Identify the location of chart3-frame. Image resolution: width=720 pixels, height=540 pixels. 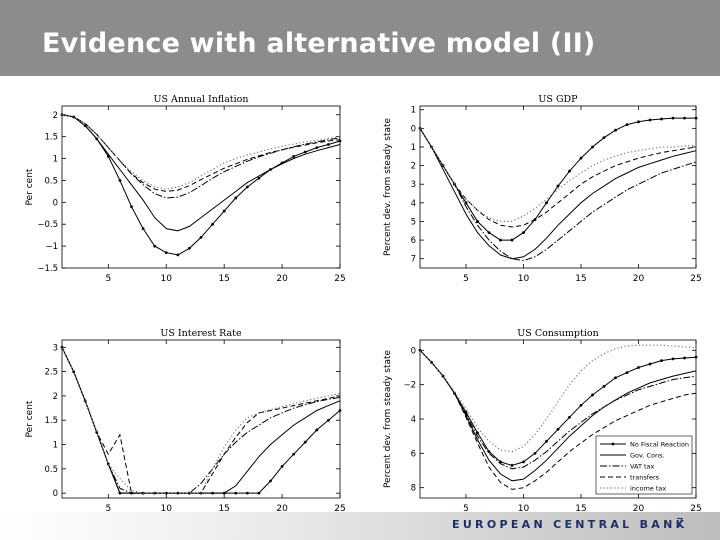
(201, 419).